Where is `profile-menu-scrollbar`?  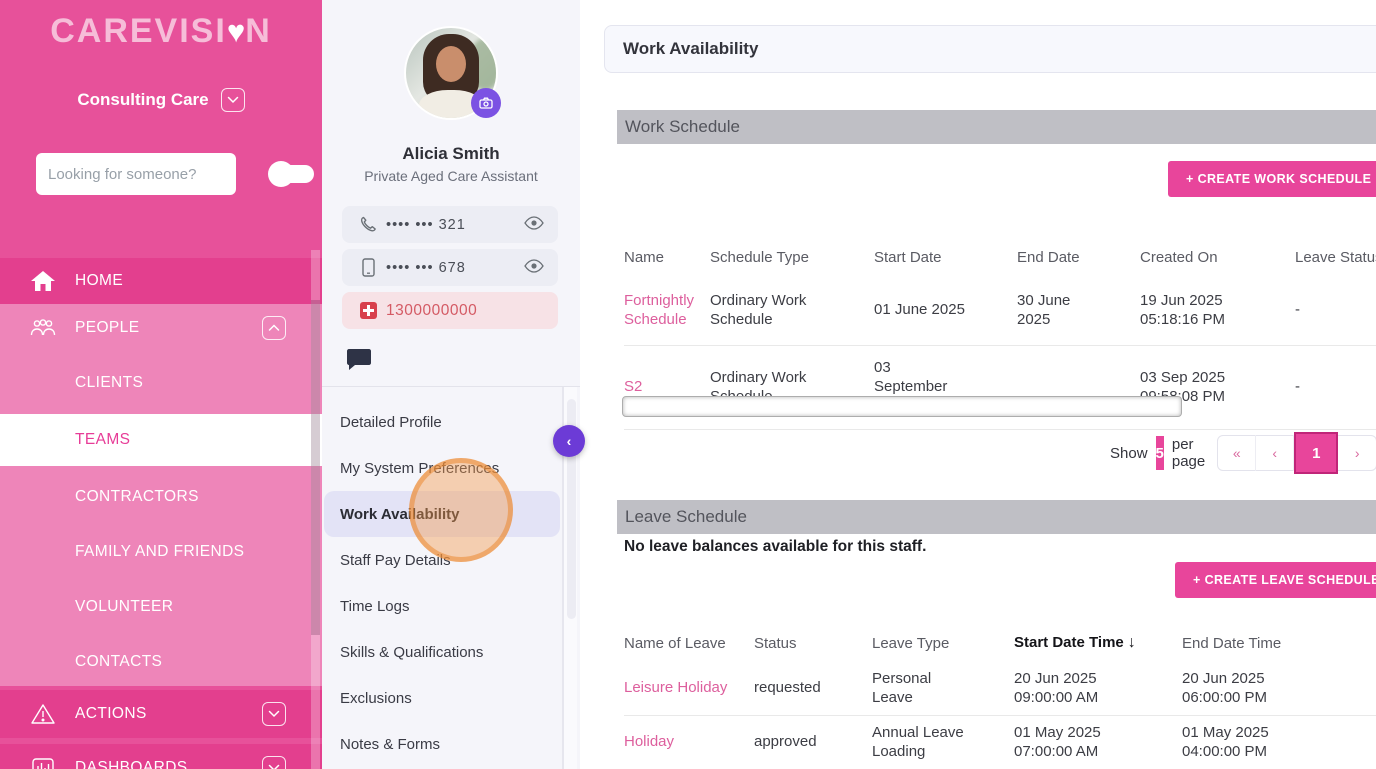
profile-menu-scrollbar is located at coordinates (569, 578).